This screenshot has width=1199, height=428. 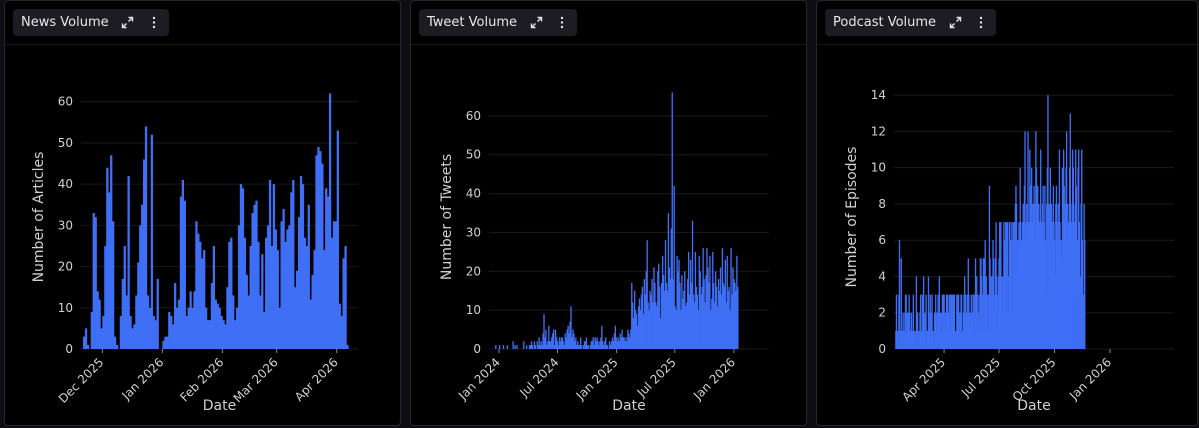 What do you see at coordinates (1090, 379) in the screenshot?
I see `x-tick-label: Jan 2026` at bounding box center [1090, 379].